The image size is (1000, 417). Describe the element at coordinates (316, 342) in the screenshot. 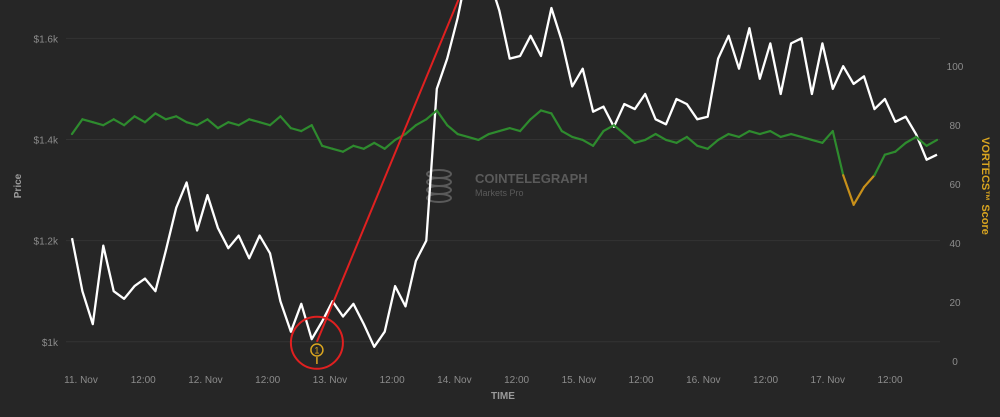

I see `annotation-circle` at that location.